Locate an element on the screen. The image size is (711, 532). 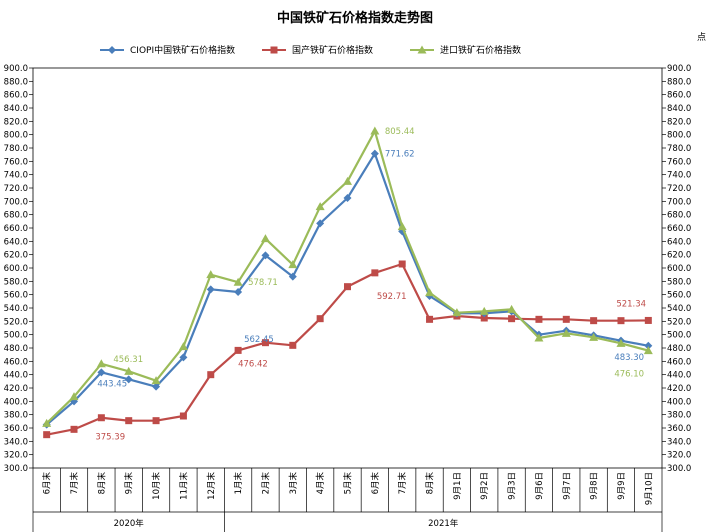
x-tick-label: 11月末 is located at coordinates (183, 486).